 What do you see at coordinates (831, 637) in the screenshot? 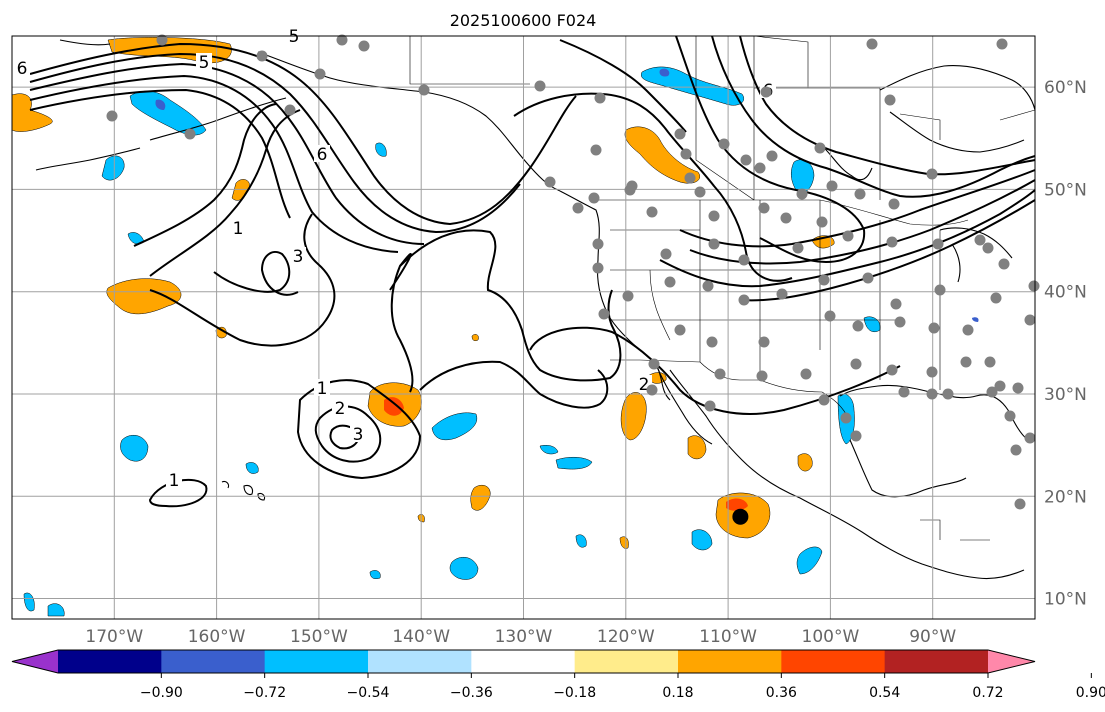
I see `longitude-label: 100°W` at bounding box center [831, 637].